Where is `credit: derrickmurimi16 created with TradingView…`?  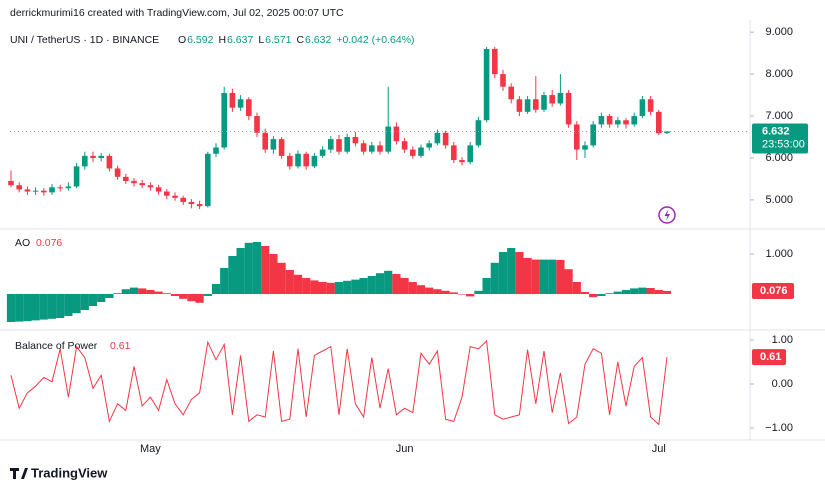 credit: derrickmurimi16 created with TradingView… is located at coordinates (177, 13).